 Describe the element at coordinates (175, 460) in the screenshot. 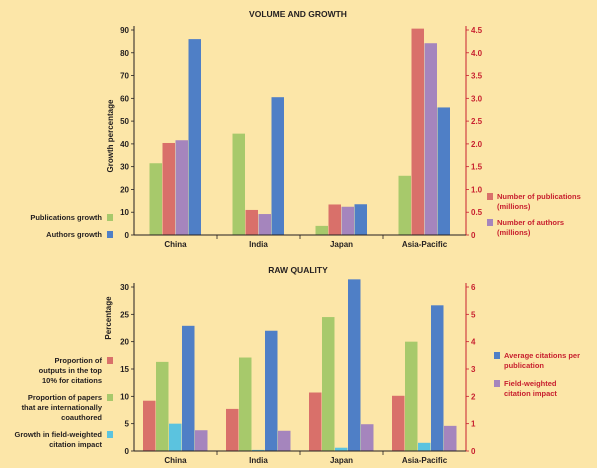

I see `category-label-china: China` at that location.